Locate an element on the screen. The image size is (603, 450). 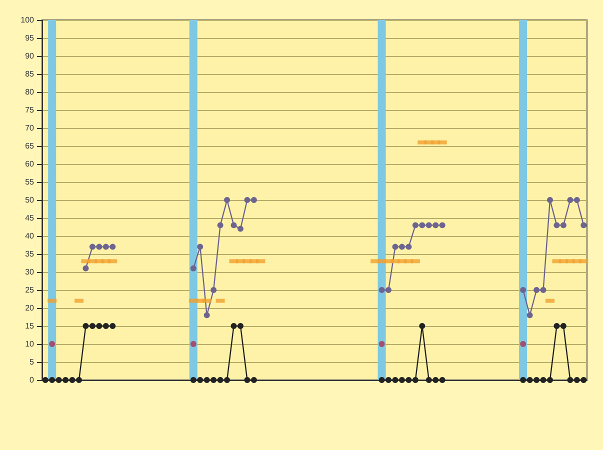
y-tick-label: 70 is located at coordinates (30, 128).